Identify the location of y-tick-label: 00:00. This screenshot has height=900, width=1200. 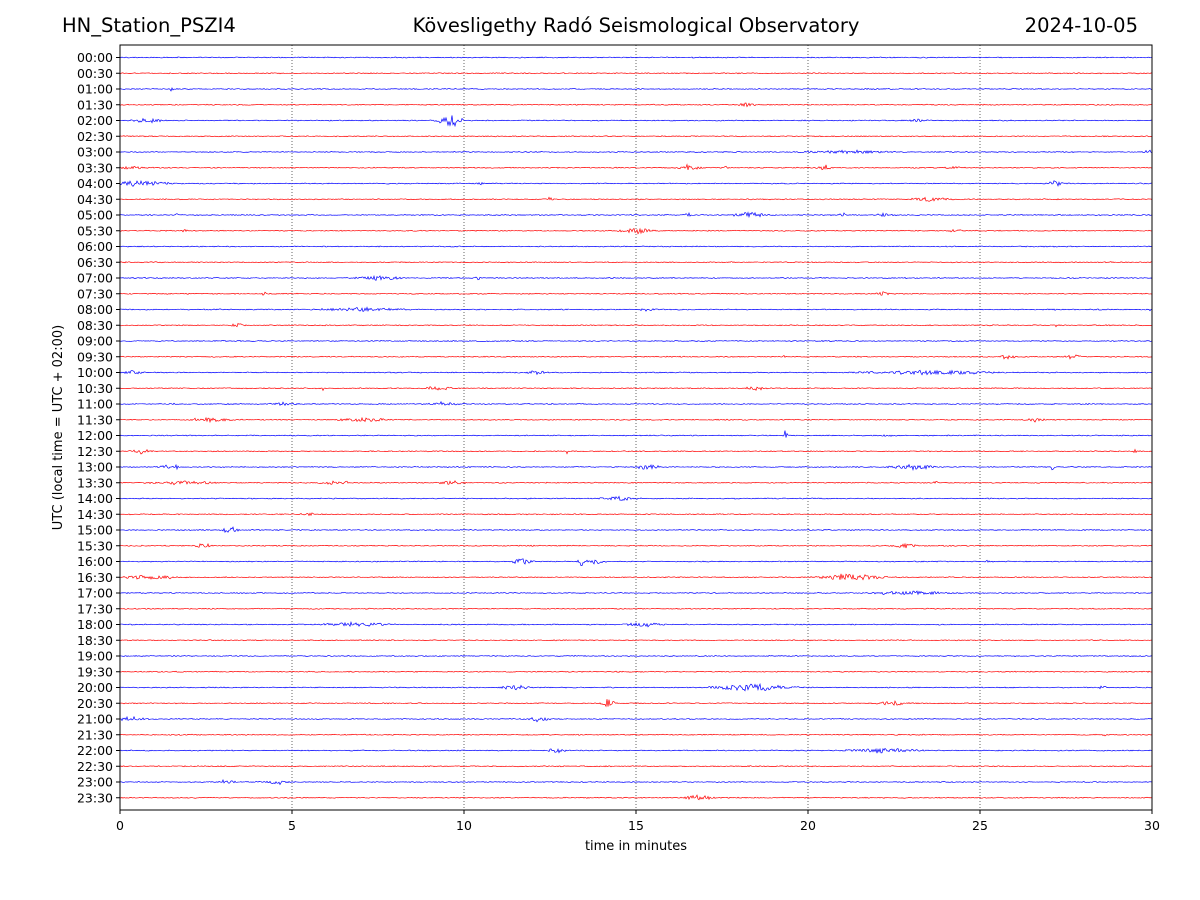
(95, 57).